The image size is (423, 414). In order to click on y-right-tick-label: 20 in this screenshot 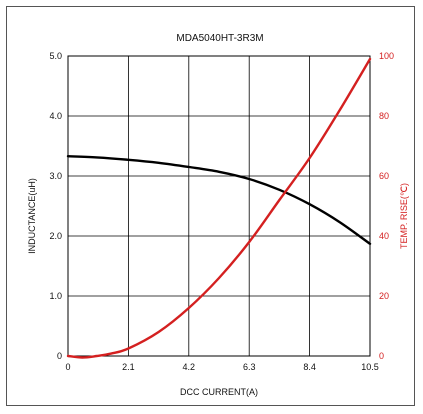, I will do `click(384, 296)`.